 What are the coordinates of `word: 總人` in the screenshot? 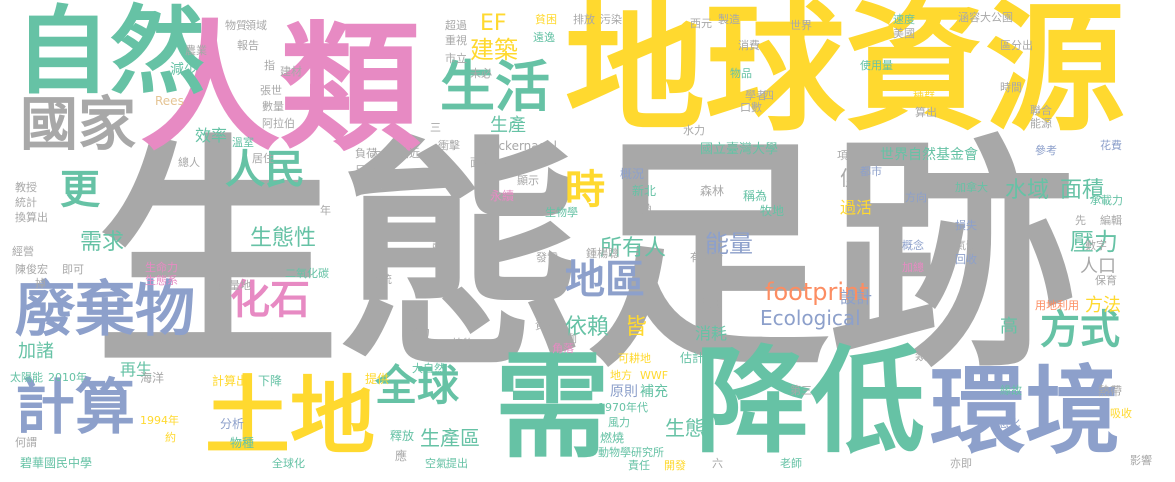 It's located at (189, 162).